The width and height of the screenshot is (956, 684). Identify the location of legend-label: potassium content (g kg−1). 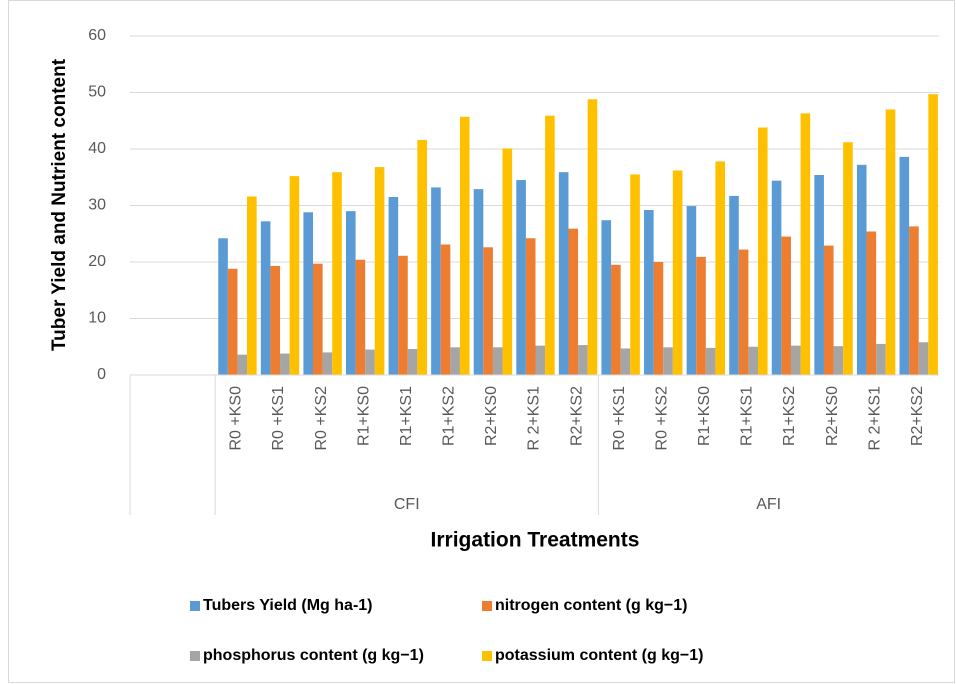
(599, 655).